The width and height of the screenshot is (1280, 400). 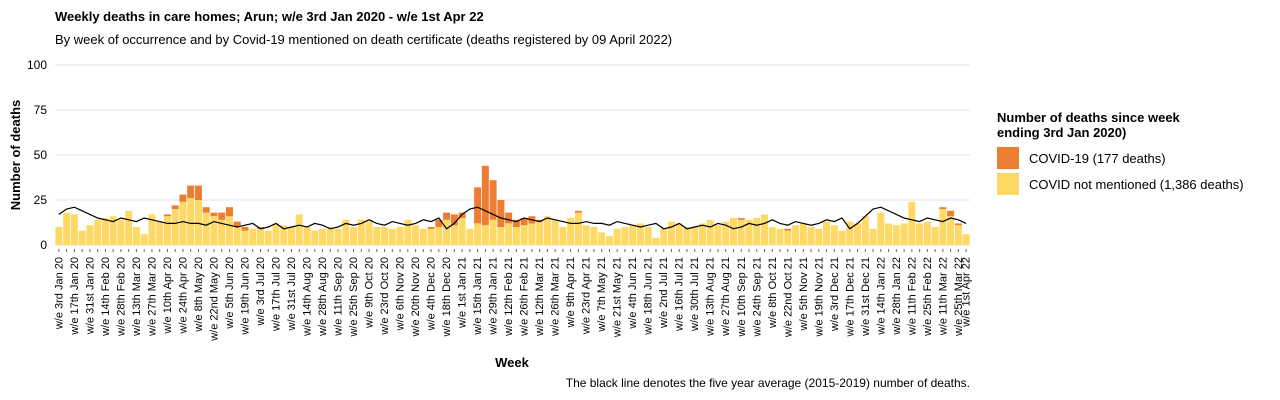 What do you see at coordinates (664, 293) in the screenshot?
I see `x-tick-label: w/e 2nd Jul 21` at bounding box center [664, 293].